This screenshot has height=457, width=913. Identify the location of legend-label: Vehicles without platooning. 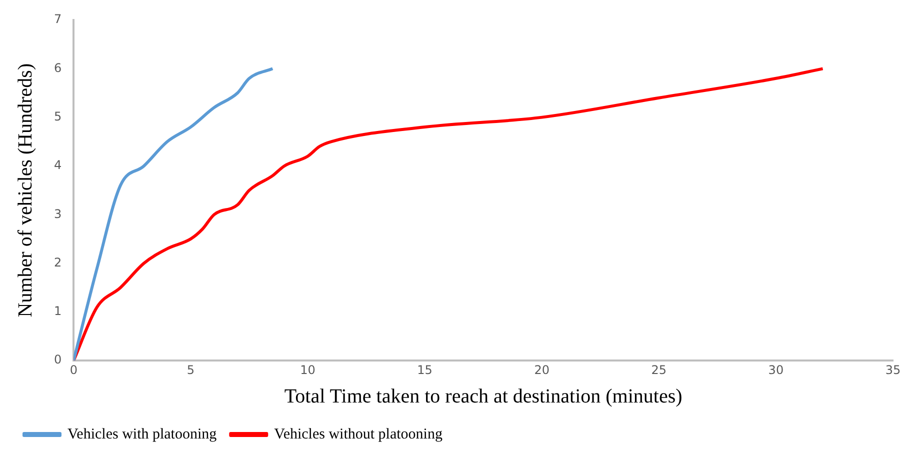
(358, 434).